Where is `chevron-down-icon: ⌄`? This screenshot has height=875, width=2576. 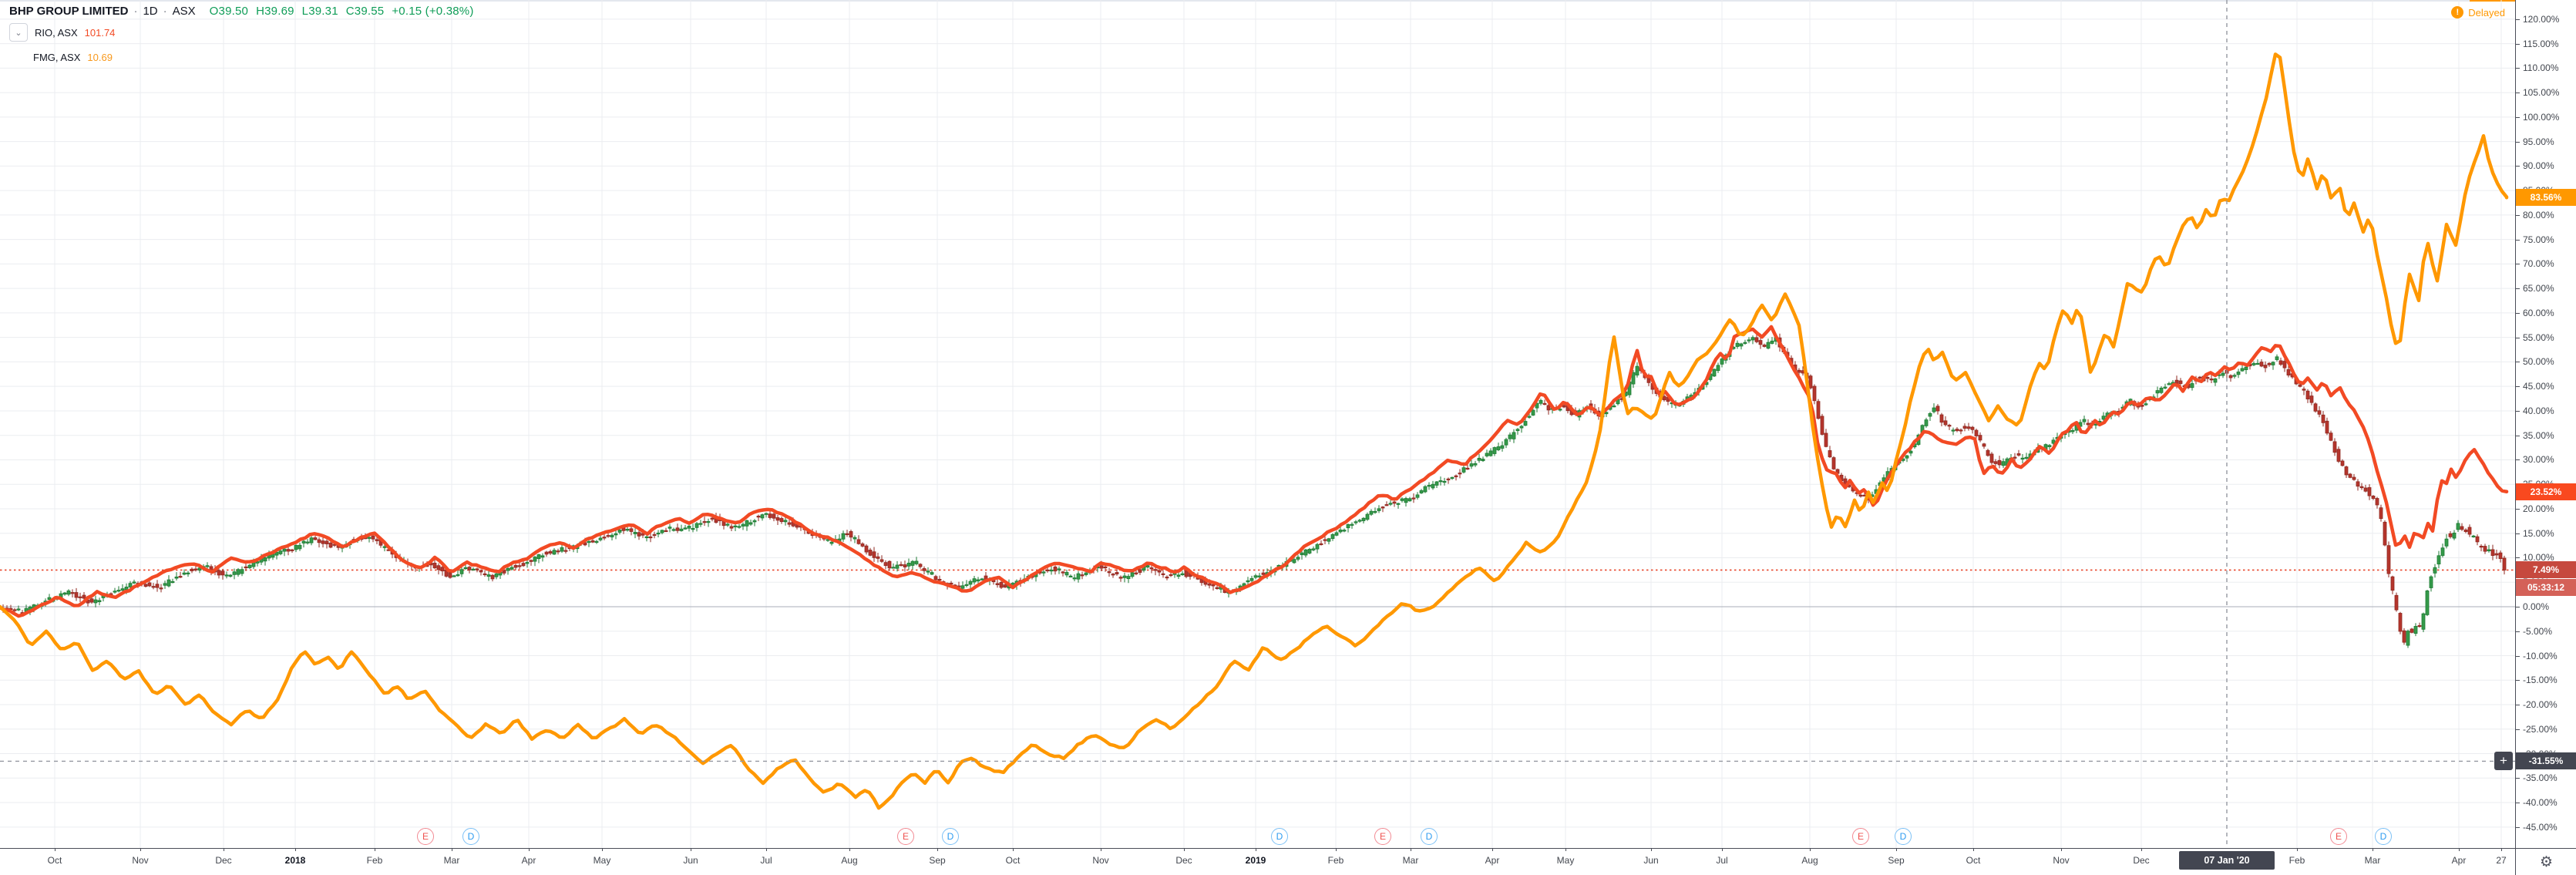 chevron-down-icon: ⌄ is located at coordinates (18, 32).